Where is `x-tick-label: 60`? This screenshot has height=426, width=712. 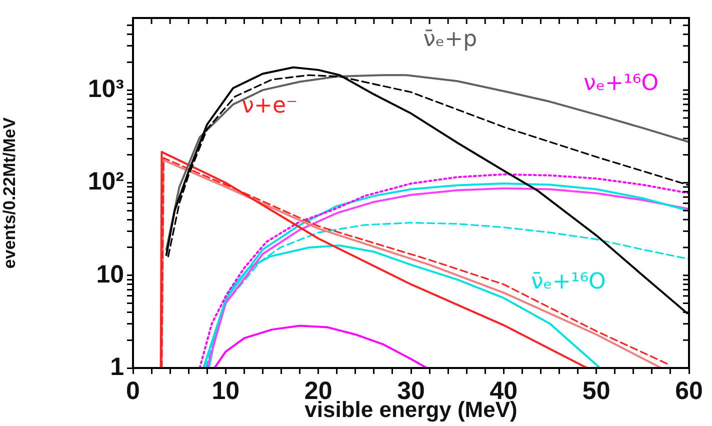 x-tick-label: 60 is located at coordinates (689, 390).